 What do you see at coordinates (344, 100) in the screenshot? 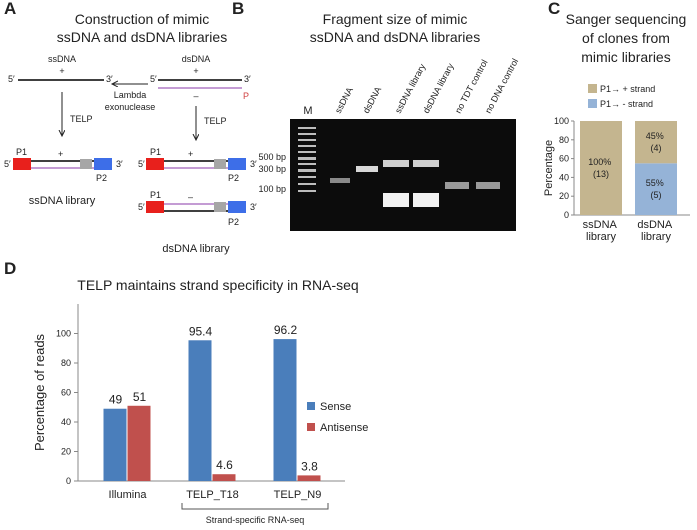
I see `lane-label: ssDNA` at bounding box center [344, 100].